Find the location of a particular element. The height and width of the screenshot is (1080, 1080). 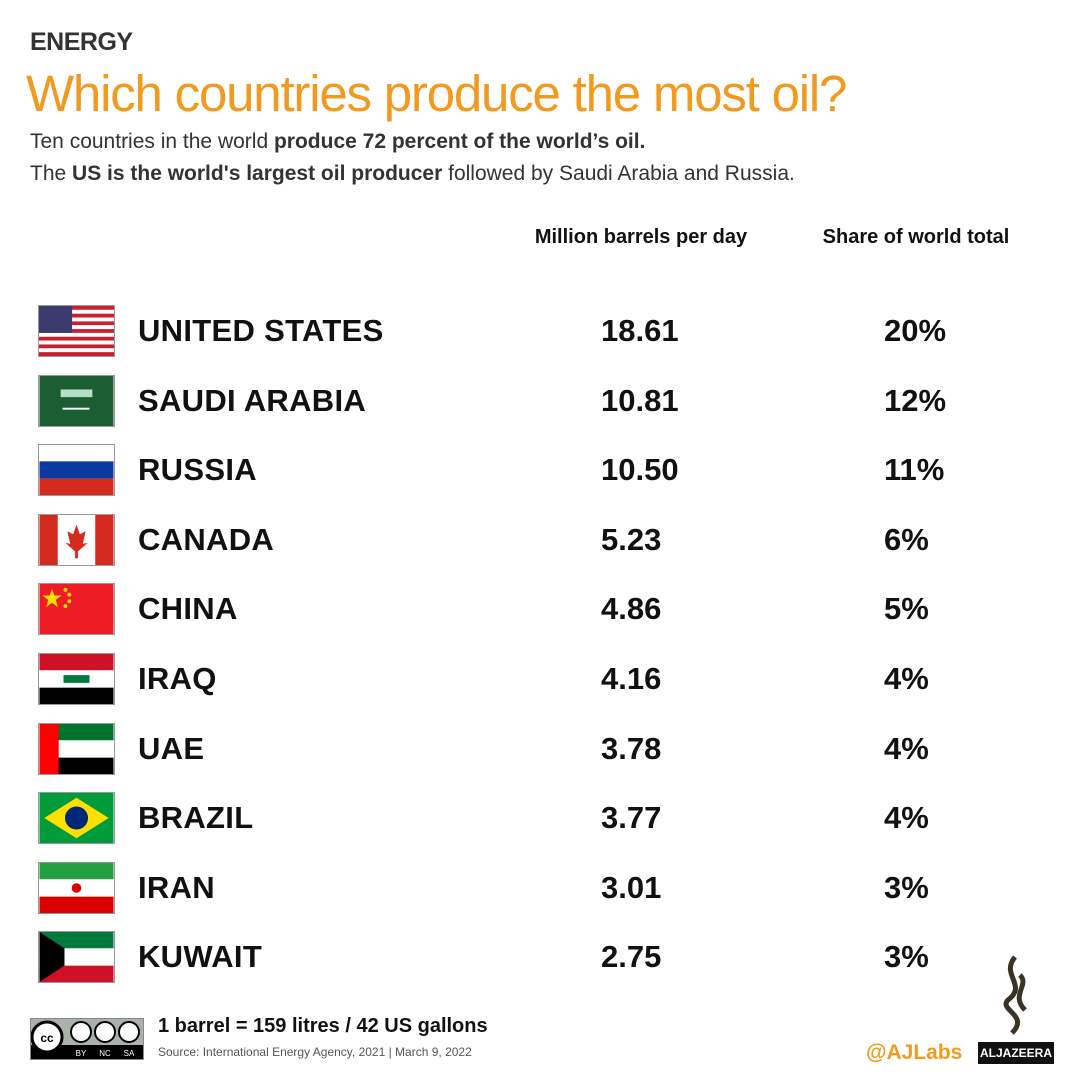

table-row: CHINA 4.86 5% is located at coordinates (540, 609).